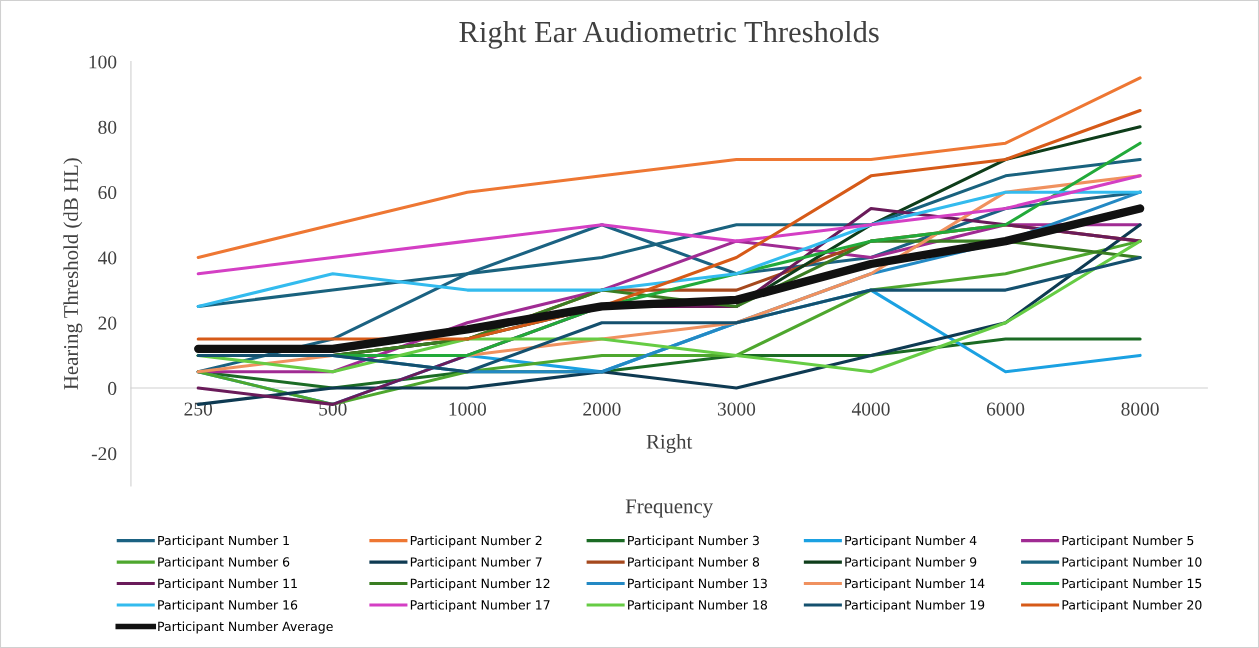 Image resolution: width=1259 pixels, height=648 pixels. Describe the element at coordinates (245, 627) in the screenshot. I see `legend-label: Participant Number Average` at that location.